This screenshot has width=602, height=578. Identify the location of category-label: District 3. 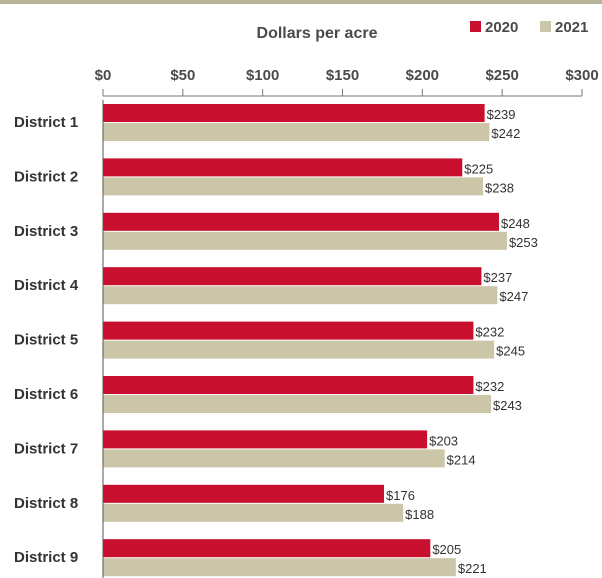
(46, 231).